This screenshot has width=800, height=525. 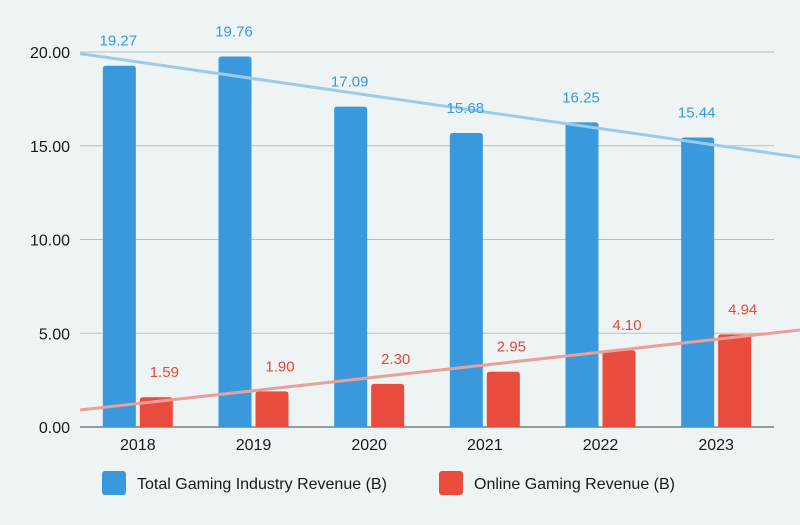 I want to click on online-revenue-data-label: 2.95, so click(x=511, y=347).